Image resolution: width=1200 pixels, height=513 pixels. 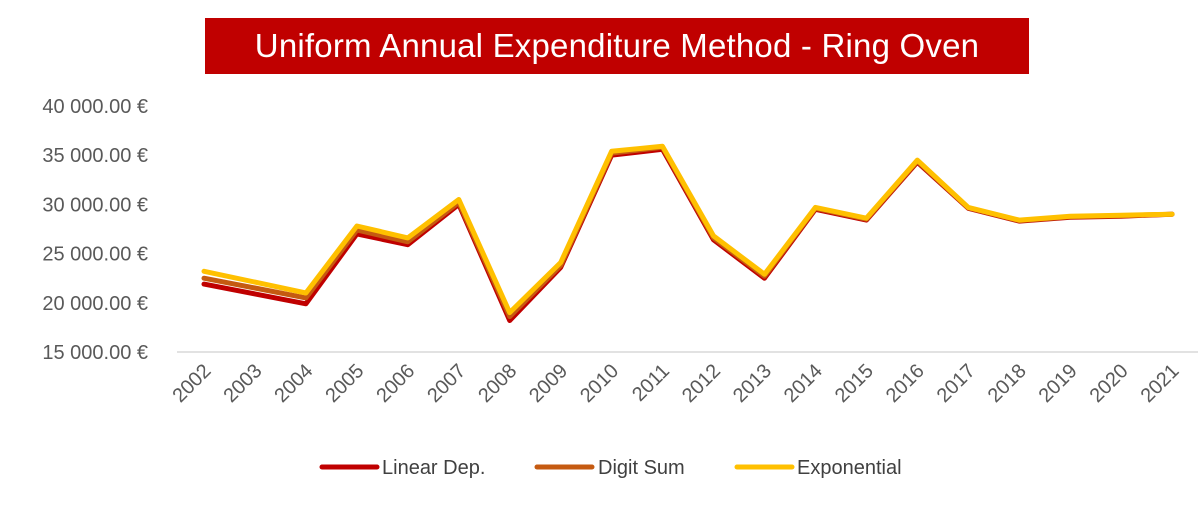 I want to click on legend-label: Exponential, so click(x=849, y=468).